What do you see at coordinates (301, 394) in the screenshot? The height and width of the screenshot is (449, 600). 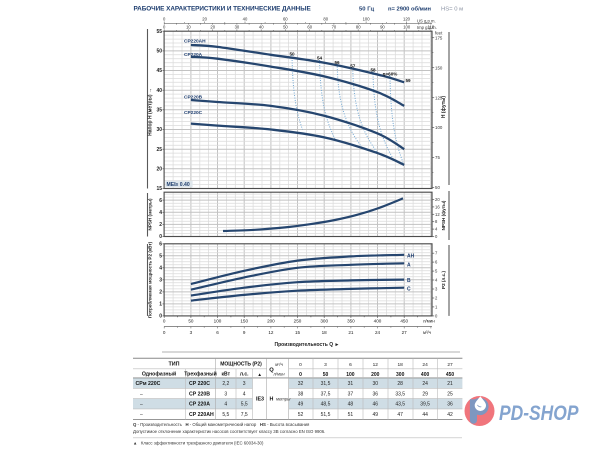 I see `svg-text: 38` at bounding box center [301, 394].